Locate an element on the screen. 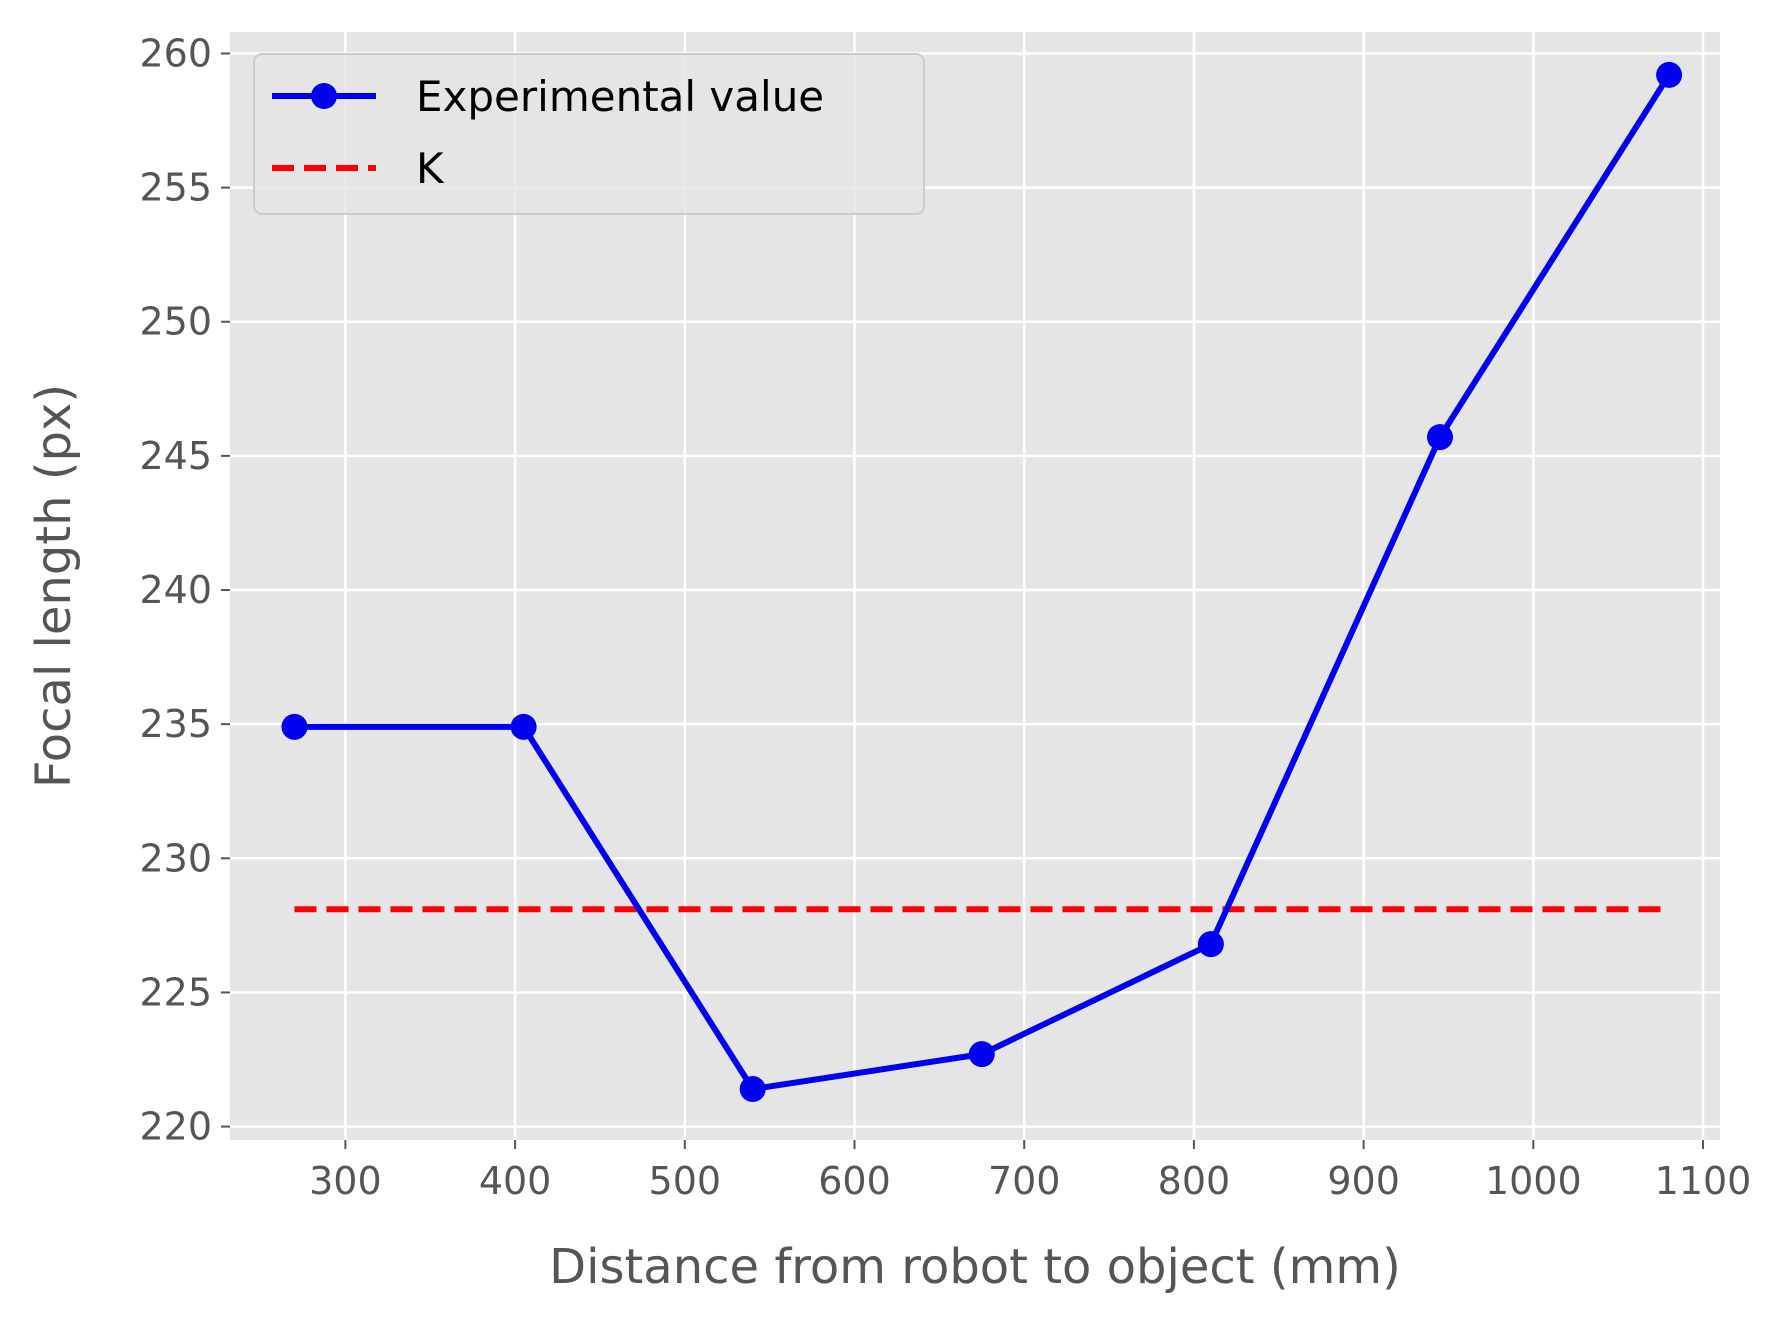 The image size is (1775, 1319). y-tick-label: 260 is located at coordinates (175, 53).